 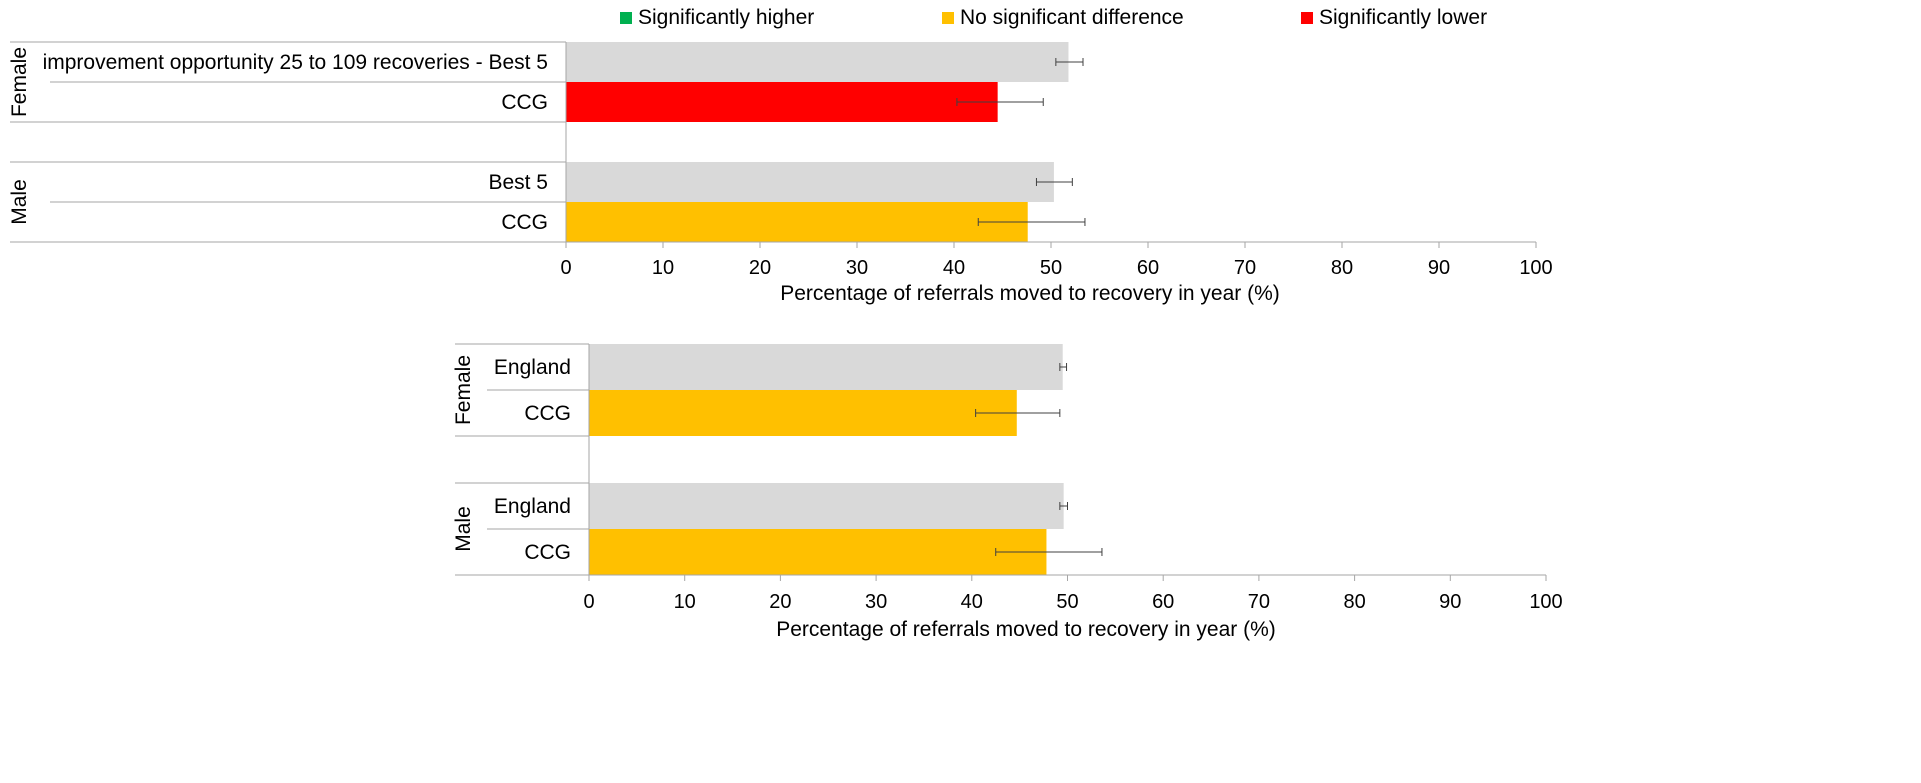 What do you see at coordinates (1072, 17) in the screenshot?
I see `legend-label: No significant difference` at bounding box center [1072, 17].